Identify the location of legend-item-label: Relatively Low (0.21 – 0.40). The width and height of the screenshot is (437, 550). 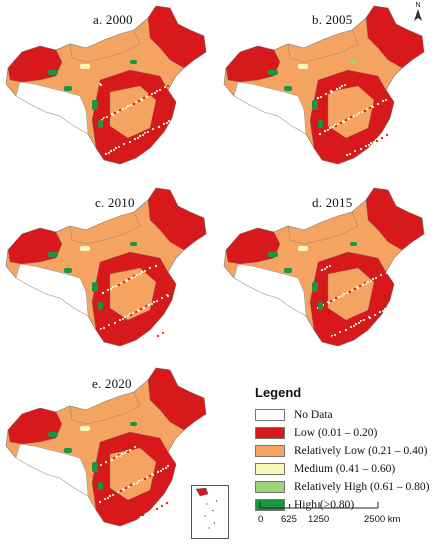
(361, 451).